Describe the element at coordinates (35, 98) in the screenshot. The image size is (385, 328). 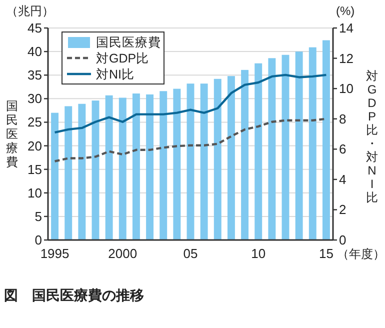
I see `y-tick-label: 30` at that location.